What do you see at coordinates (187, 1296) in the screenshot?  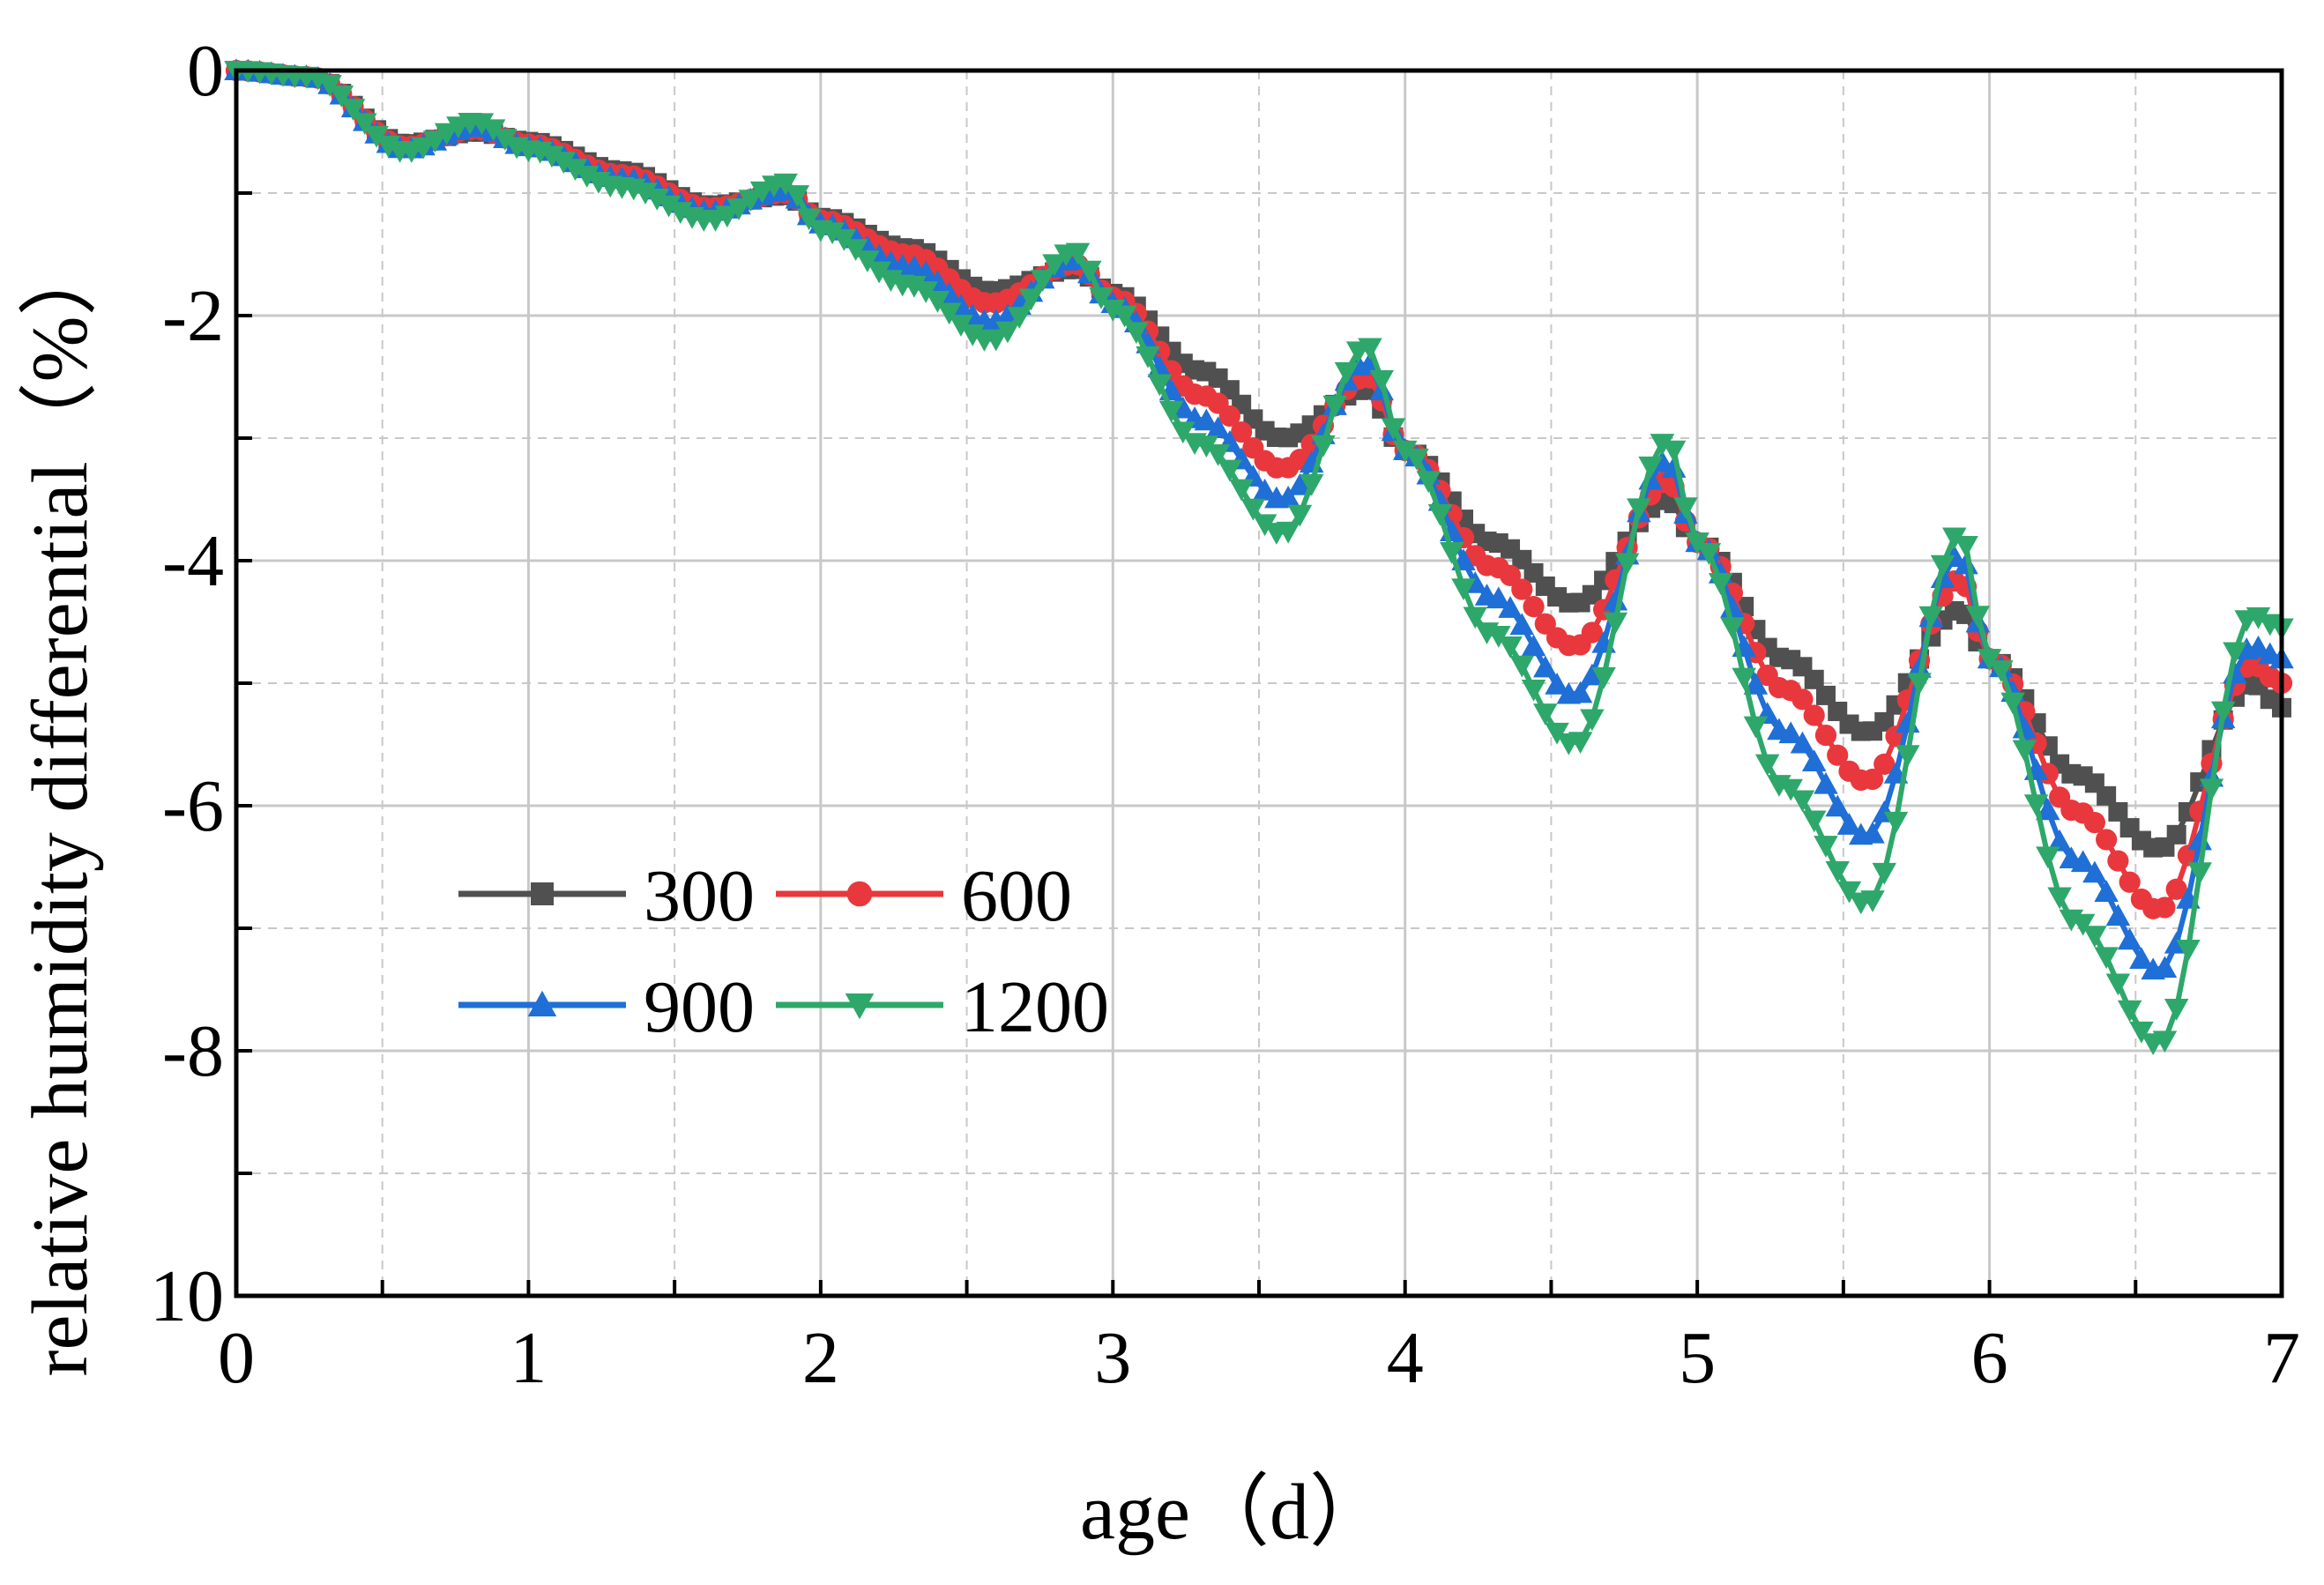 I see `y-tick-label: 10` at bounding box center [187, 1296].